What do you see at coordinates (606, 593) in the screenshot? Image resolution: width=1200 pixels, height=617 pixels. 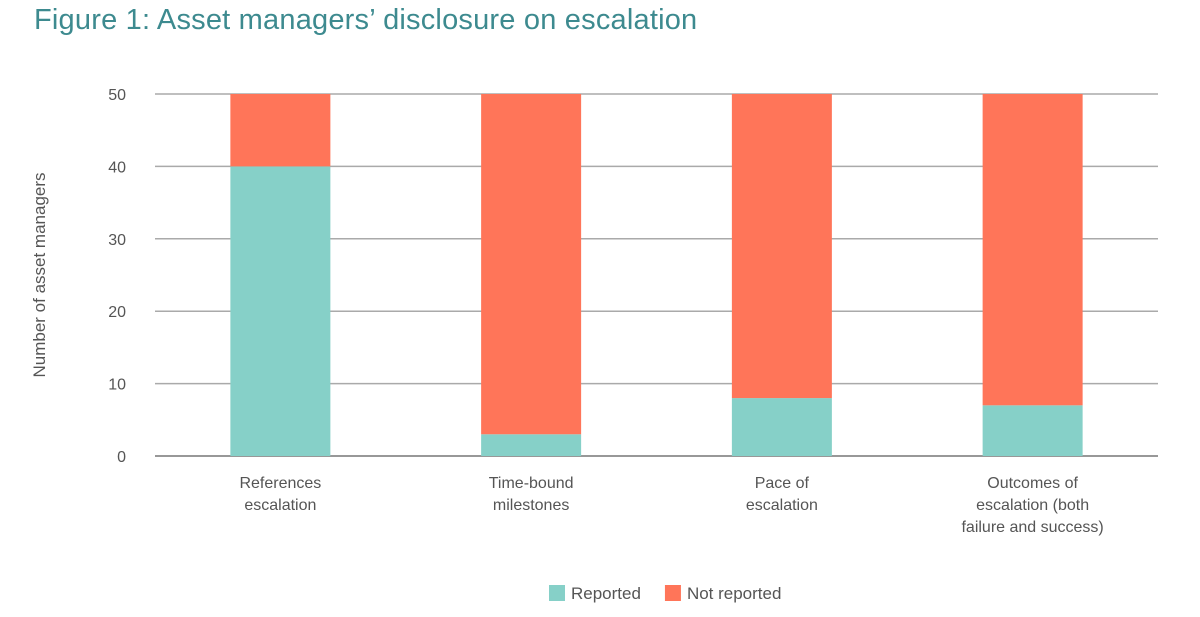 I see `legend-label: Reported` at bounding box center [606, 593].